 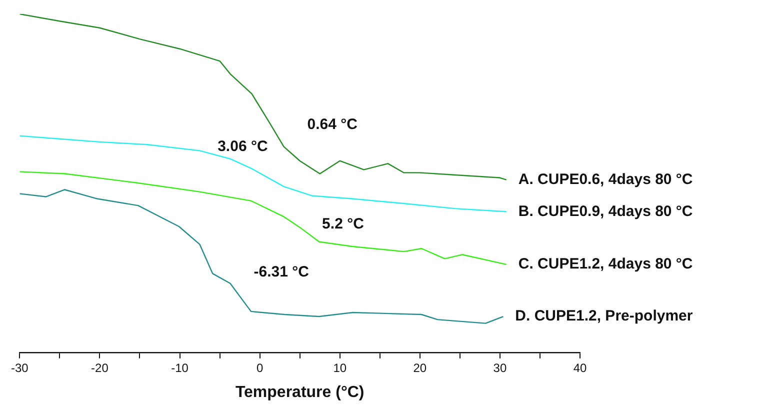 What do you see at coordinates (580, 367) in the screenshot?
I see `x-tick-label: 40` at bounding box center [580, 367].